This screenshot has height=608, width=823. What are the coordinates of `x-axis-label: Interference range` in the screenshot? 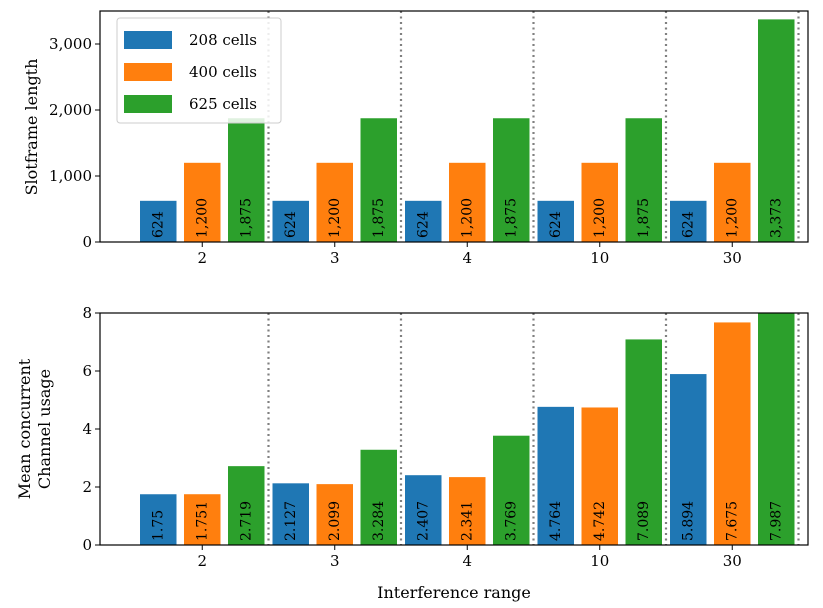 It's located at (454, 592).